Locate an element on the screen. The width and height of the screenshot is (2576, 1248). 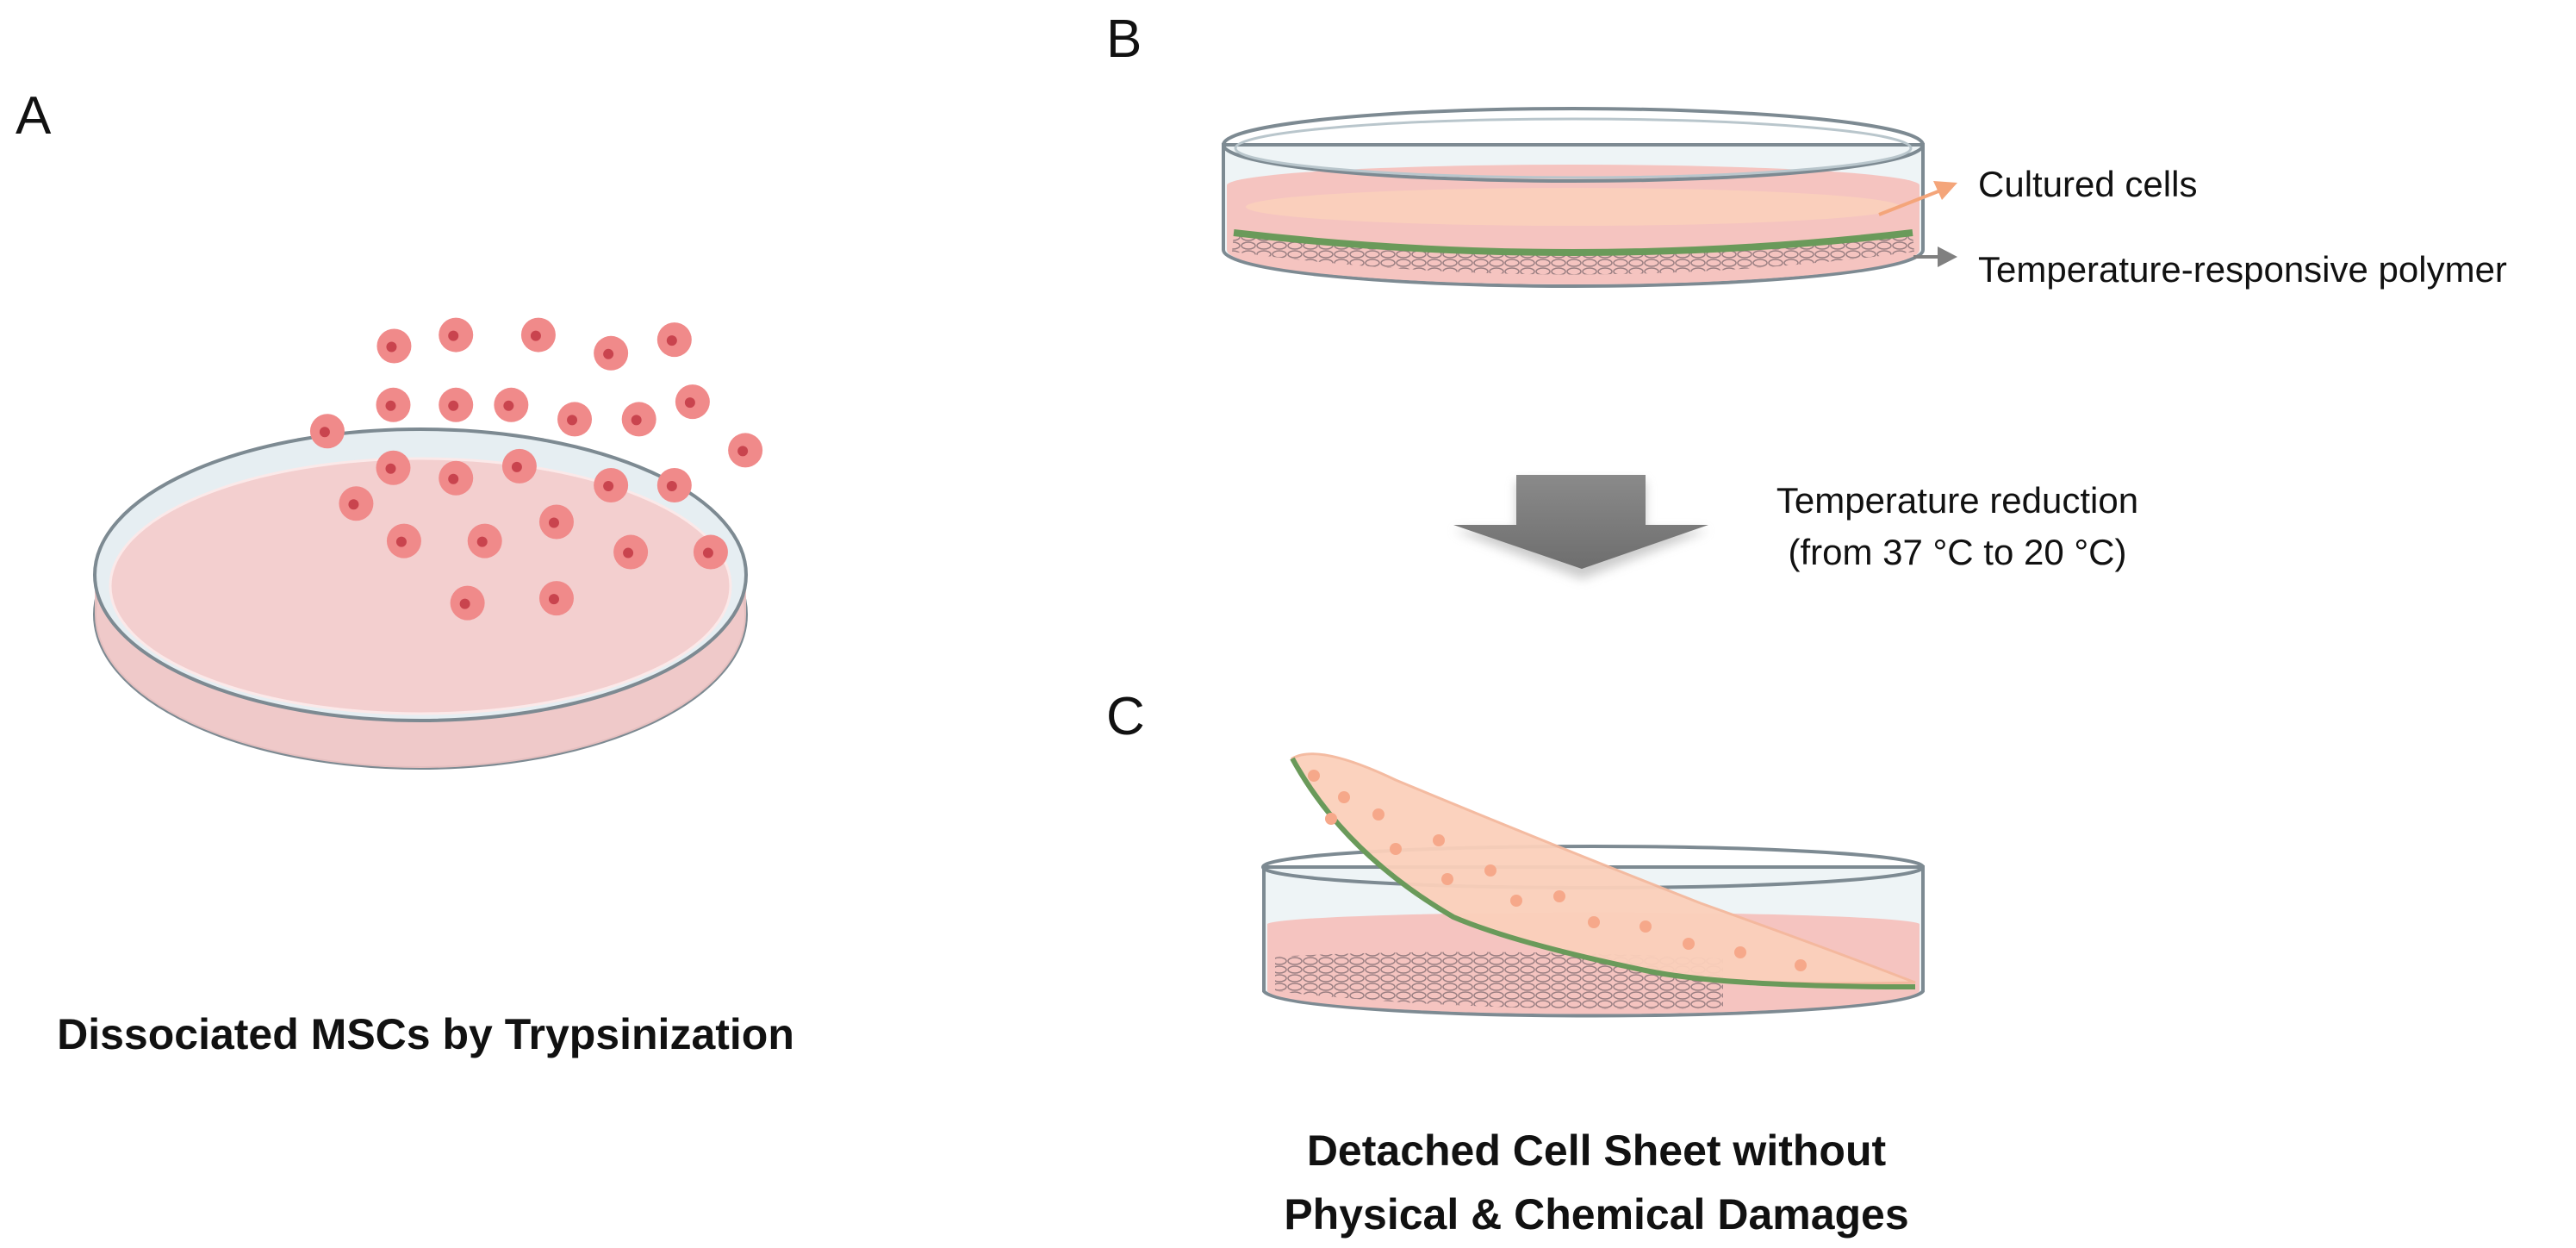
caption-a: Dissociated MSCs by Trypsinization is located at coordinates (426, 1034).